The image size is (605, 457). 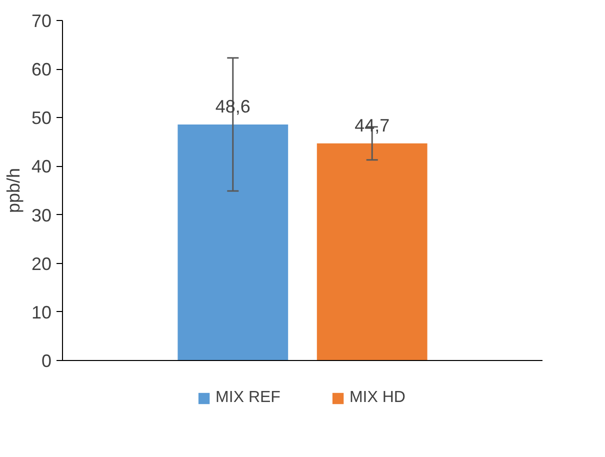 What do you see at coordinates (377, 398) in the screenshot?
I see `legend-label: MIX HD` at bounding box center [377, 398].